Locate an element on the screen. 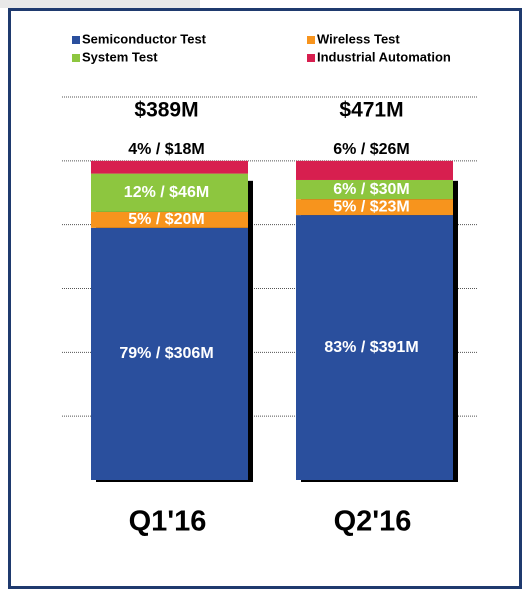 The image size is (530, 598). legend-label: Wireless Test is located at coordinates (358, 38).